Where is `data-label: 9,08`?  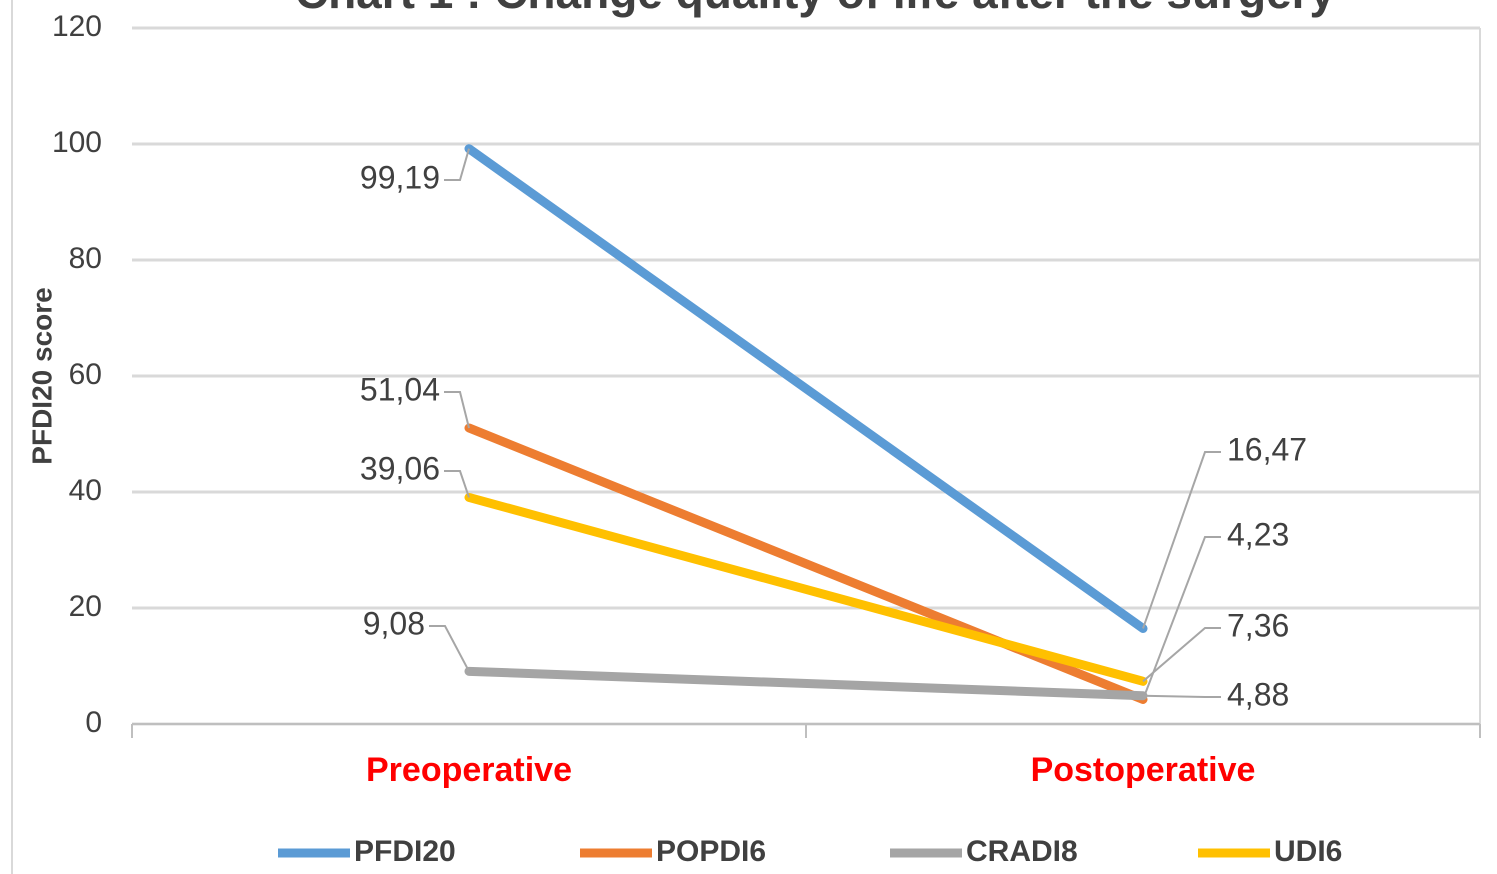 data-label: 9,08 is located at coordinates (394, 623).